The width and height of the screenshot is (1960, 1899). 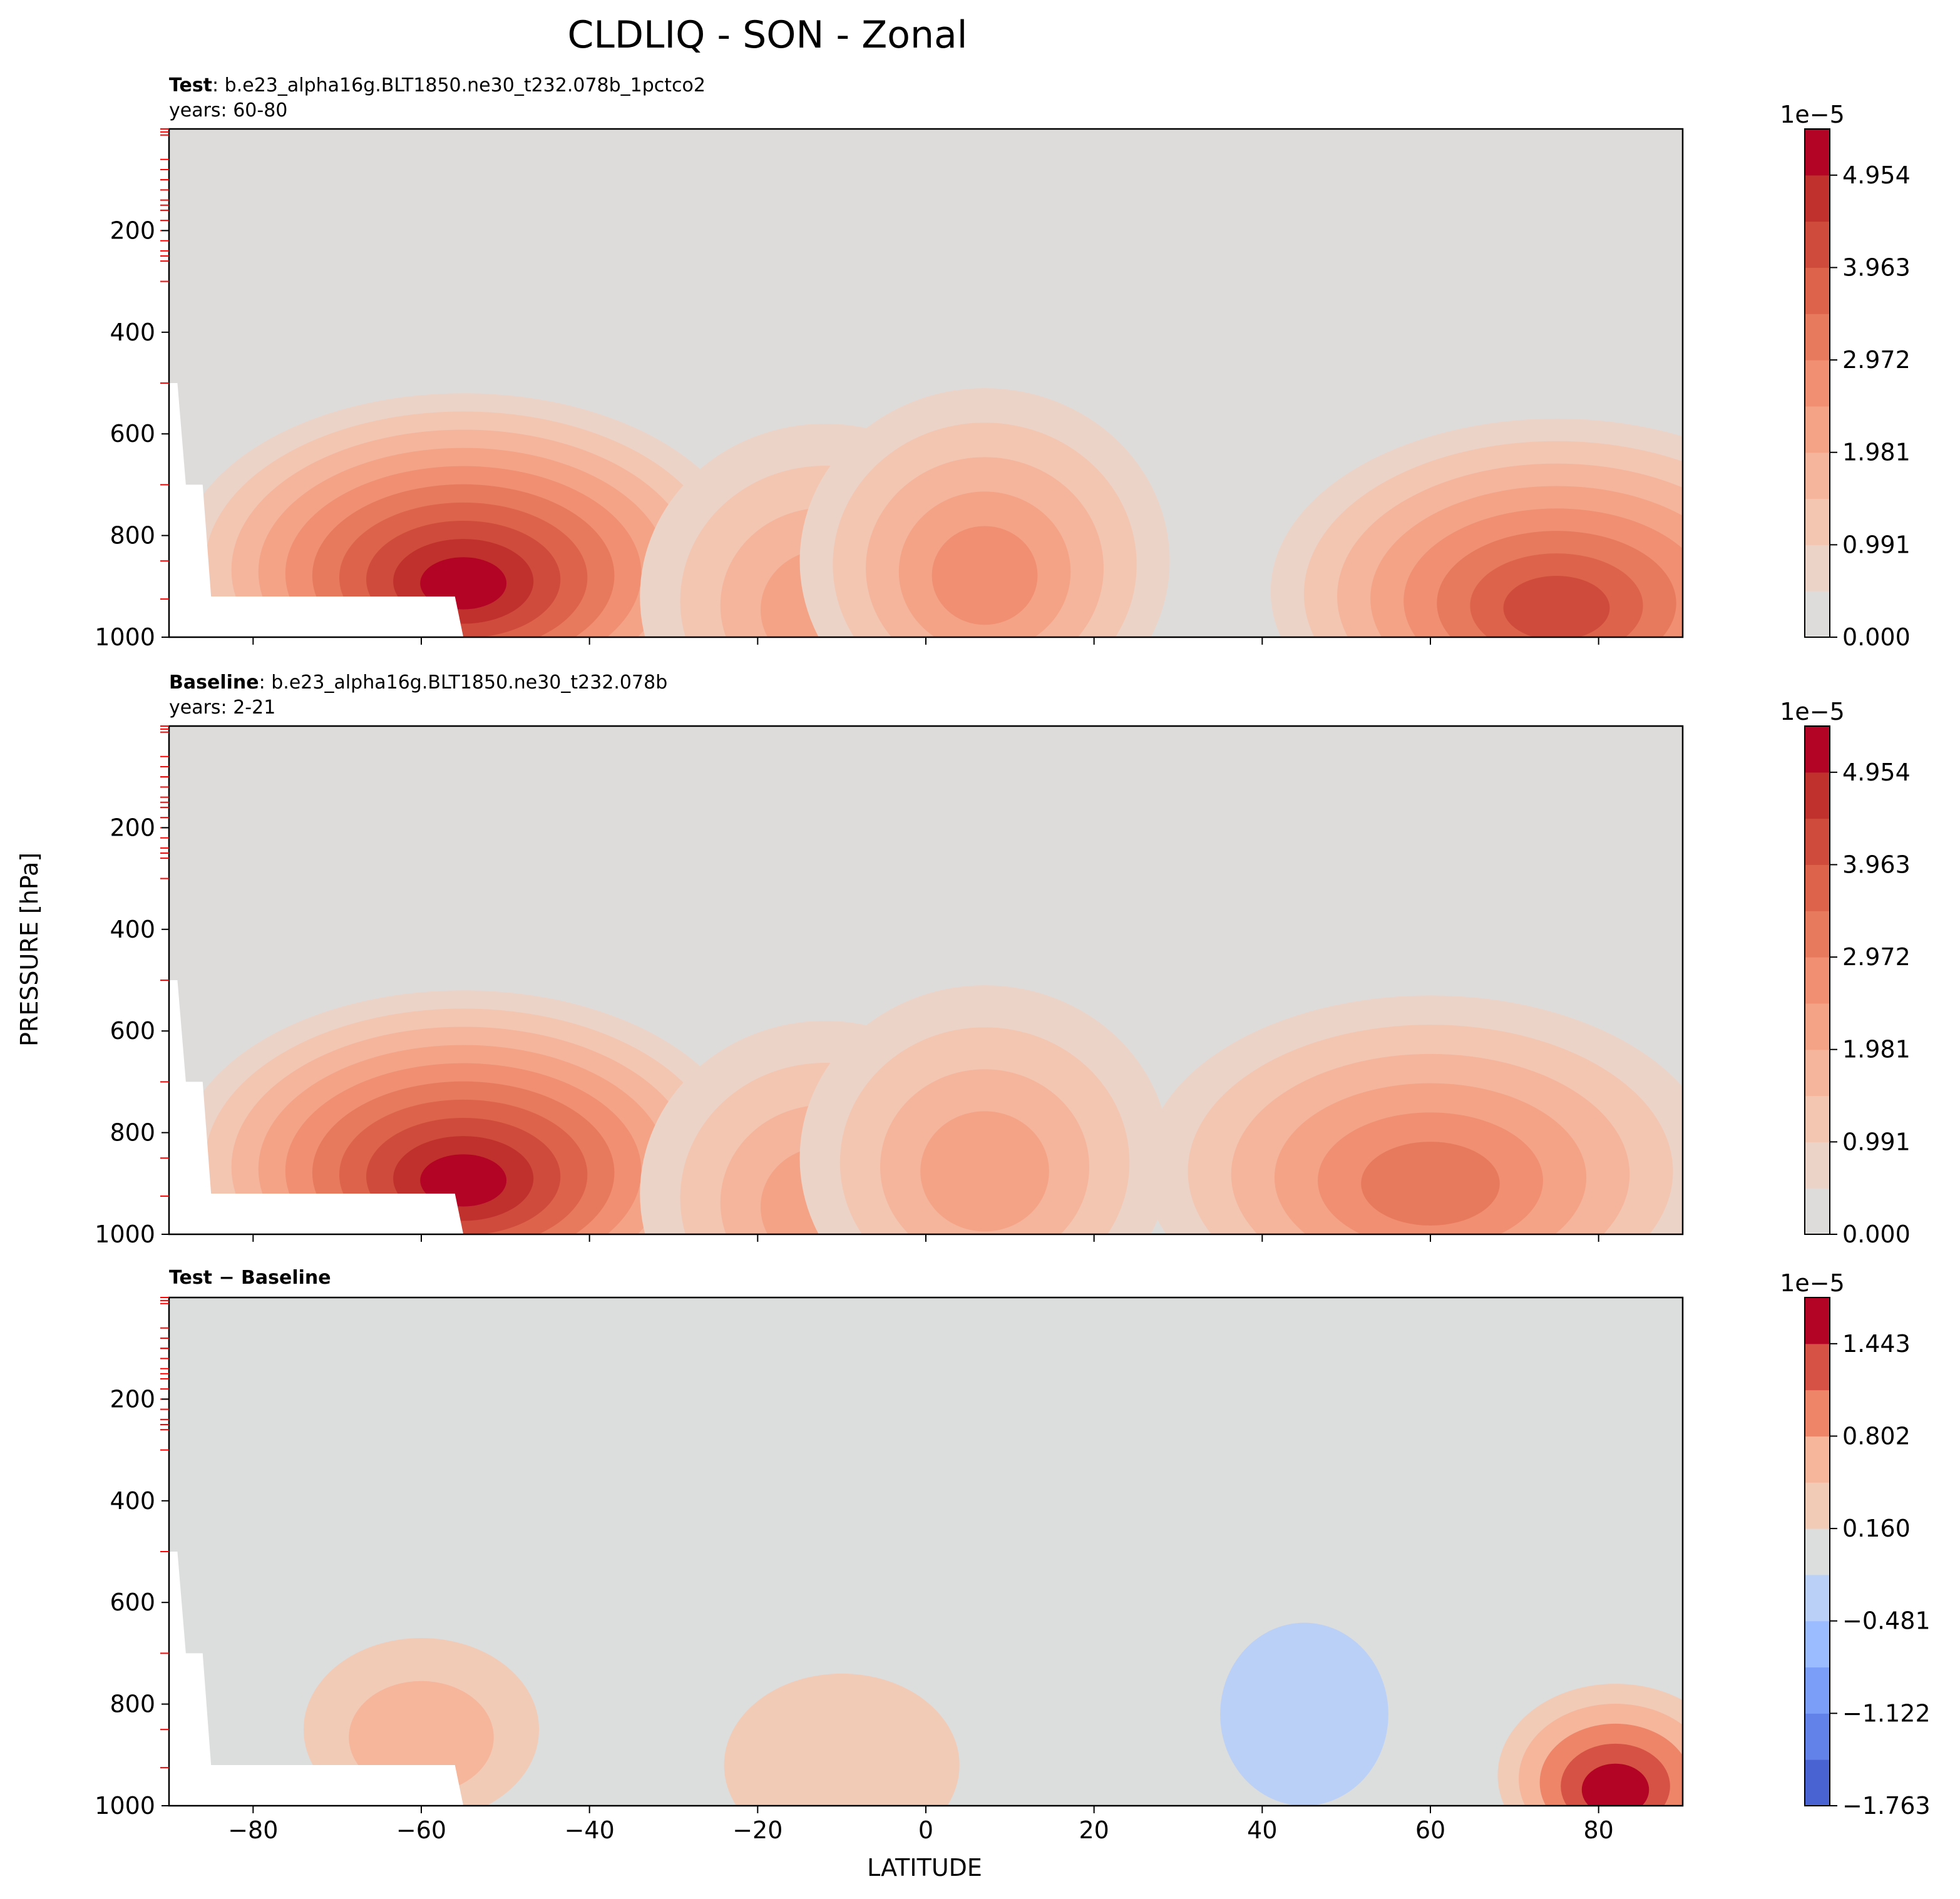 I want to click on colorbar-tick-label: 0.000, so click(x=1876, y=637).